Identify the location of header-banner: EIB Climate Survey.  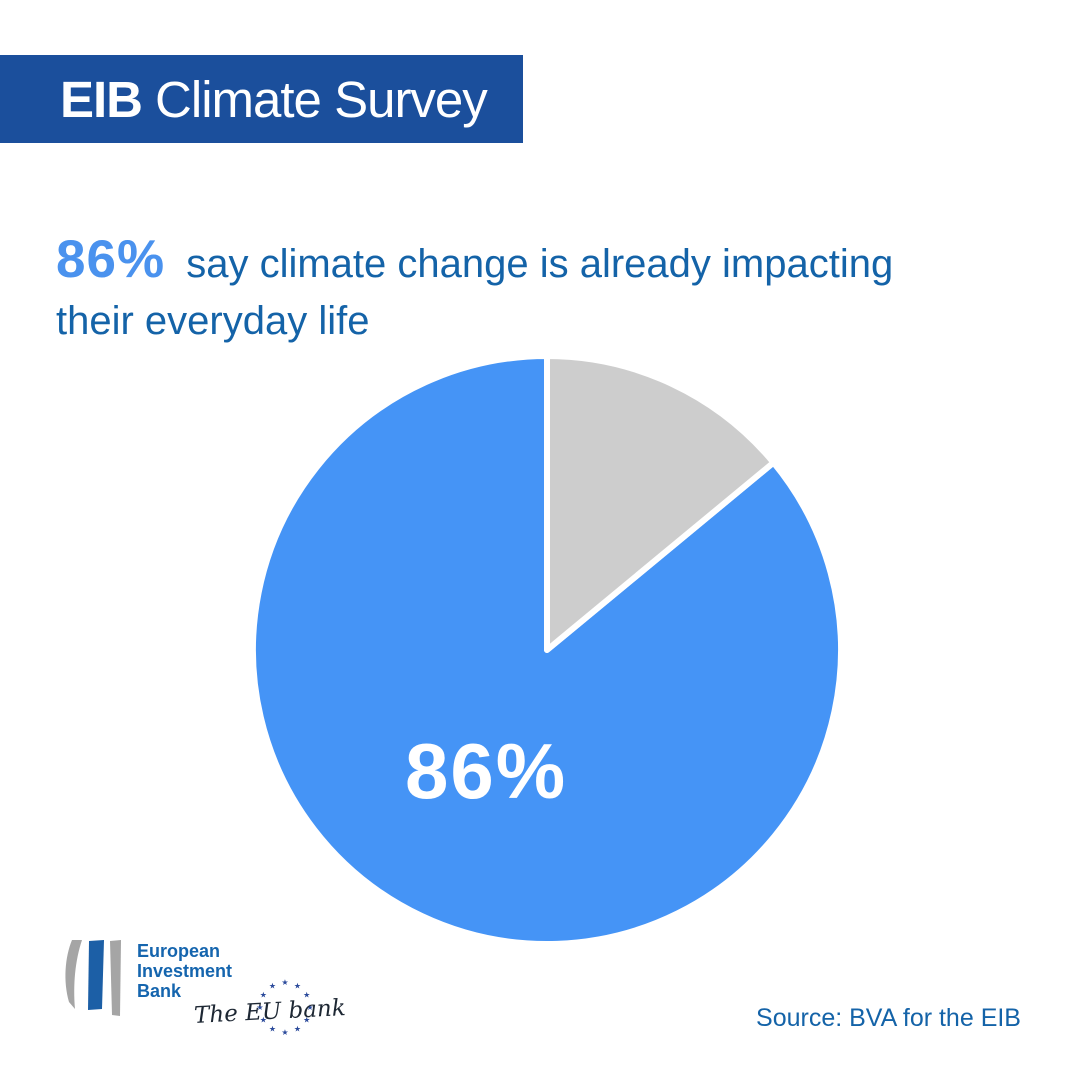
(261, 99).